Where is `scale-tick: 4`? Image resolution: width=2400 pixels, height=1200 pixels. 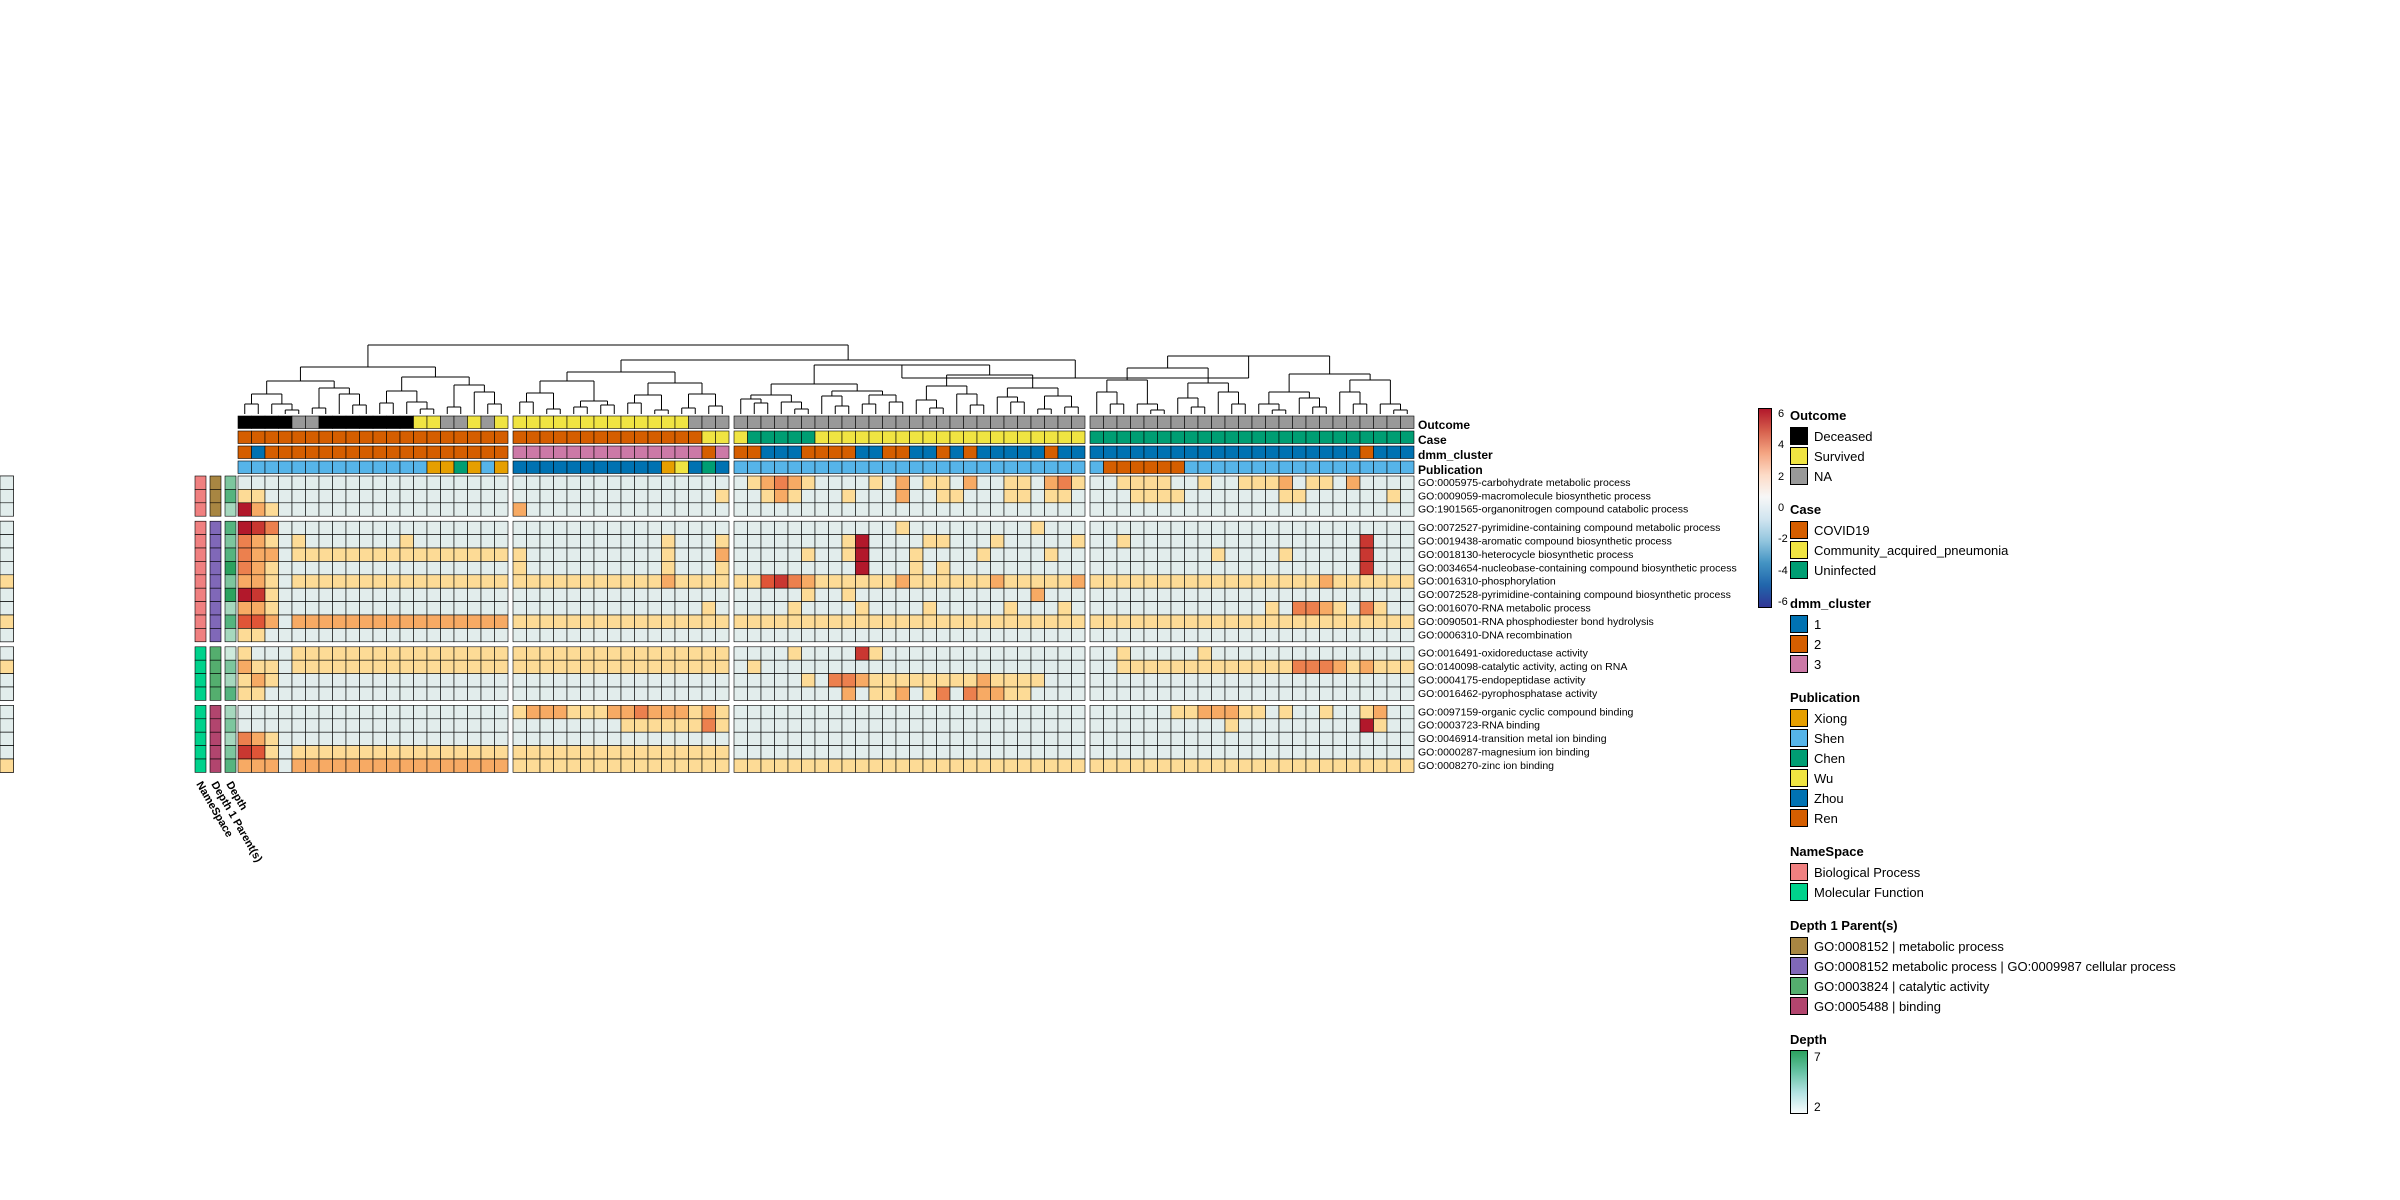
scale-tick: 4 is located at coordinates (1781, 445).